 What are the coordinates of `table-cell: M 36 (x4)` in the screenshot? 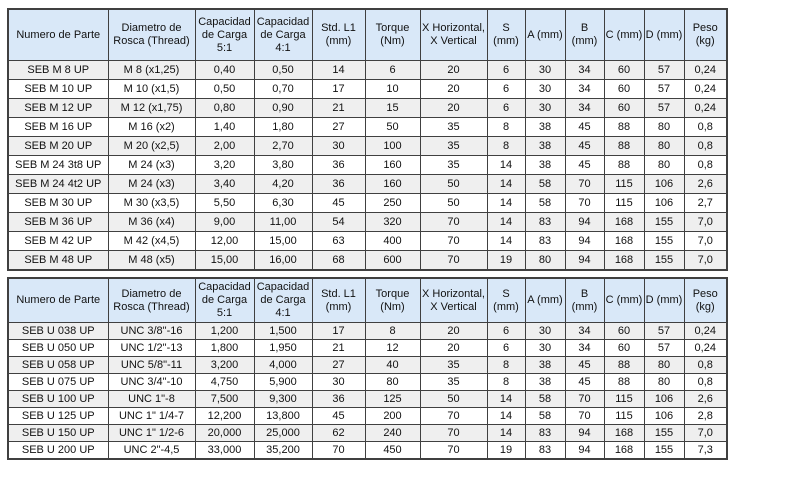 It's located at (151, 222).